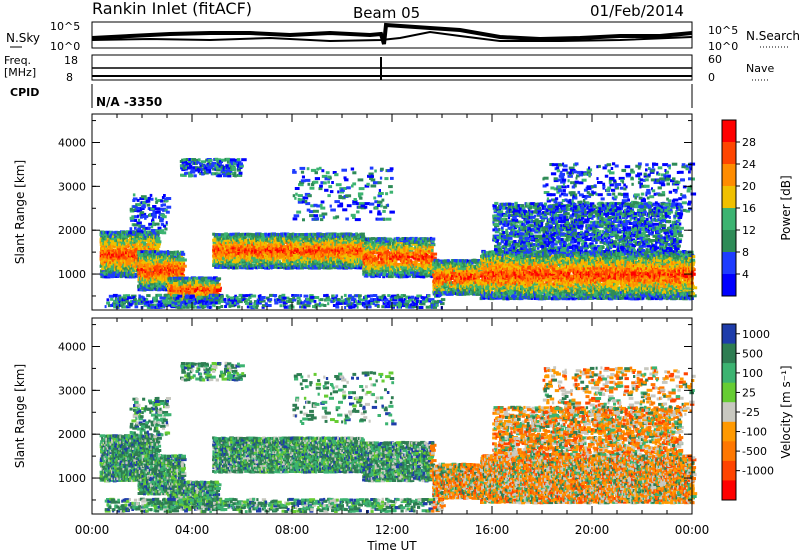  What do you see at coordinates (192, 530) in the screenshot?
I see `x-tick-label: 04:00` at bounding box center [192, 530].